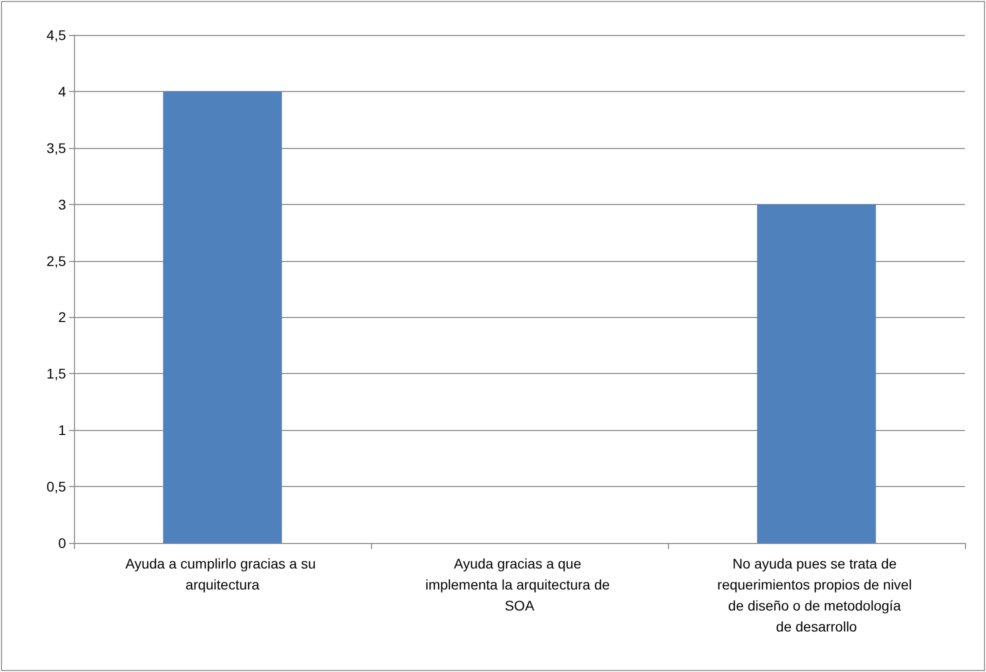  What do you see at coordinates (62, 317) in the screenshot?
I see `y-tick-label: 2` at bounding box center [62, 317].